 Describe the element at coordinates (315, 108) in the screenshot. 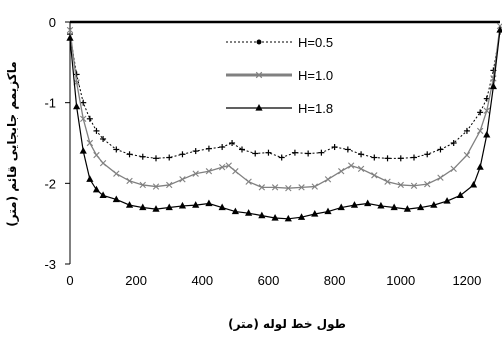

I see `legend-label: H=1.8` at that location.